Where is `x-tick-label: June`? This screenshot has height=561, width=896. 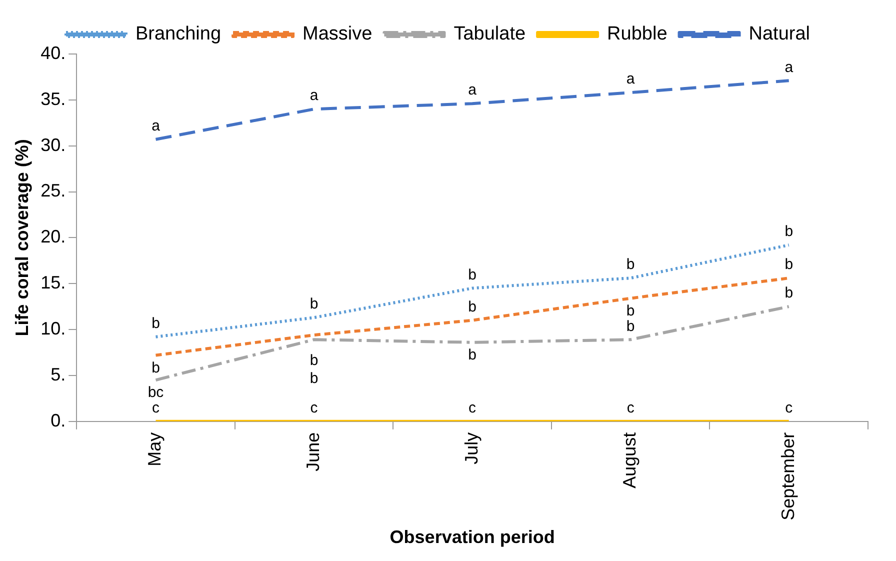
x-tick-label: June is located at coordinates (313, 452).